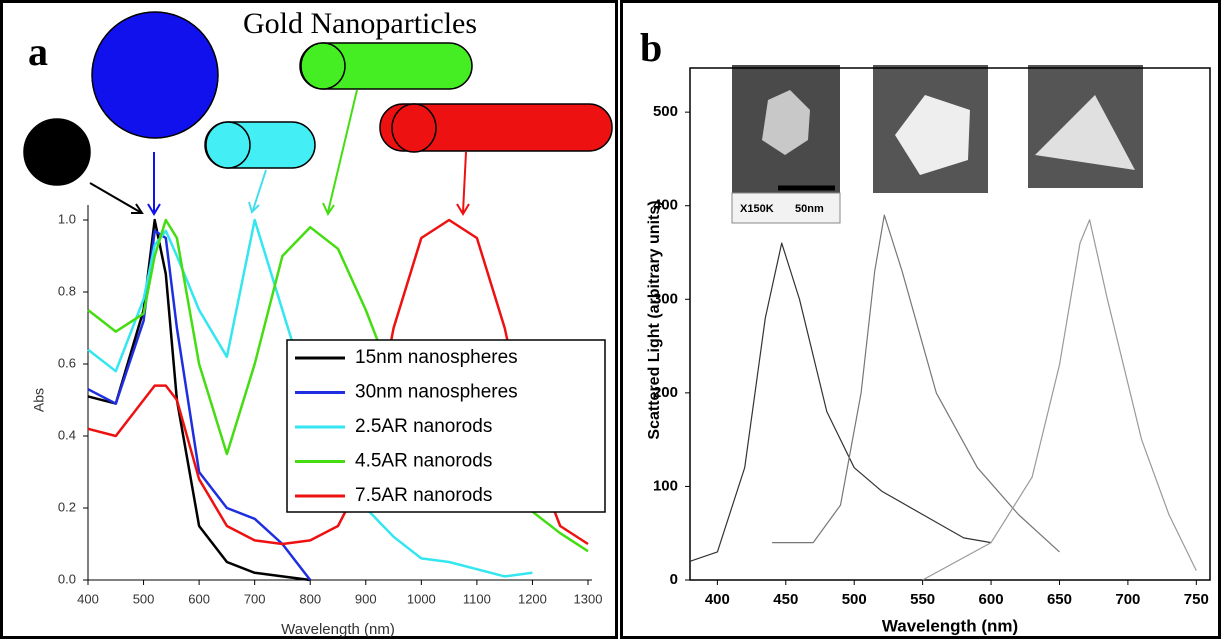  Describe the element at coordinates (423, 461) in the screenshot. I see `legend-label: 4.5AR nanorods` at that location.